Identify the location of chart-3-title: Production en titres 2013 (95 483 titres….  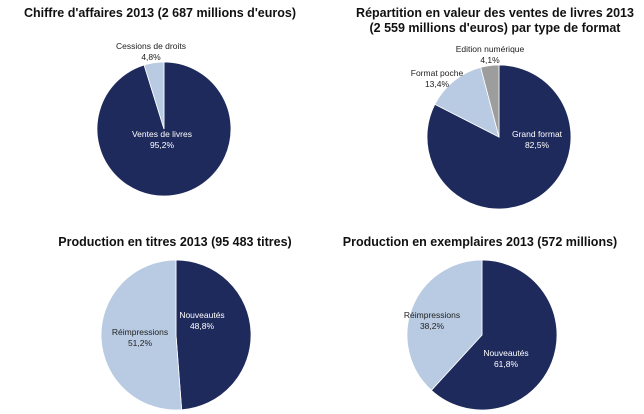
(175, 242).